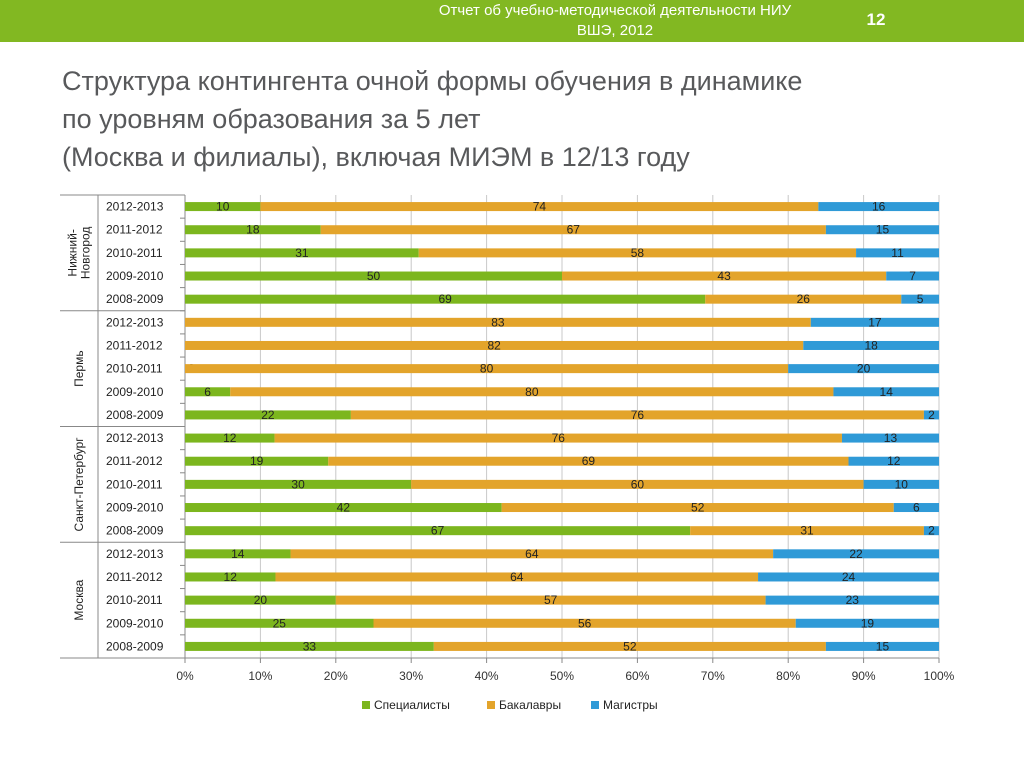 The image size is (1024, 768). I want to click on x-tick-label: 60%, so click(637, 676).